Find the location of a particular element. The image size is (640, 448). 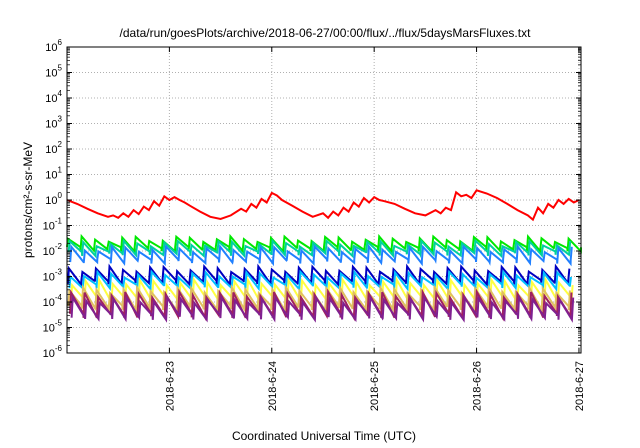

y-tick-label: 10⁻³ is located at coordinates (53, 276).